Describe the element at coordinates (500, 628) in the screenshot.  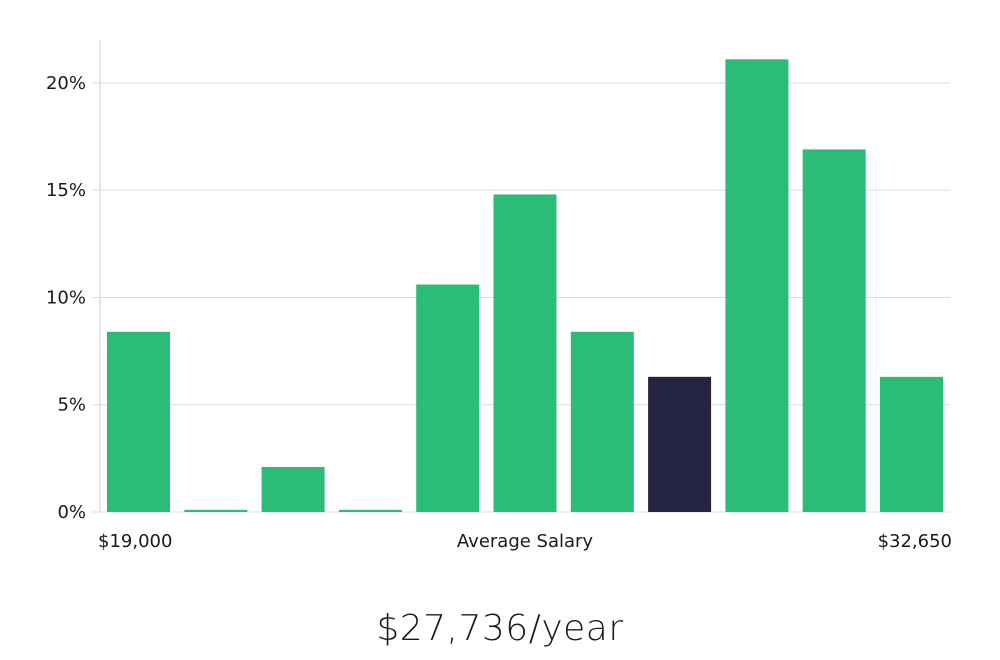
I see `average-salary-value: $27,736/year` at that location.